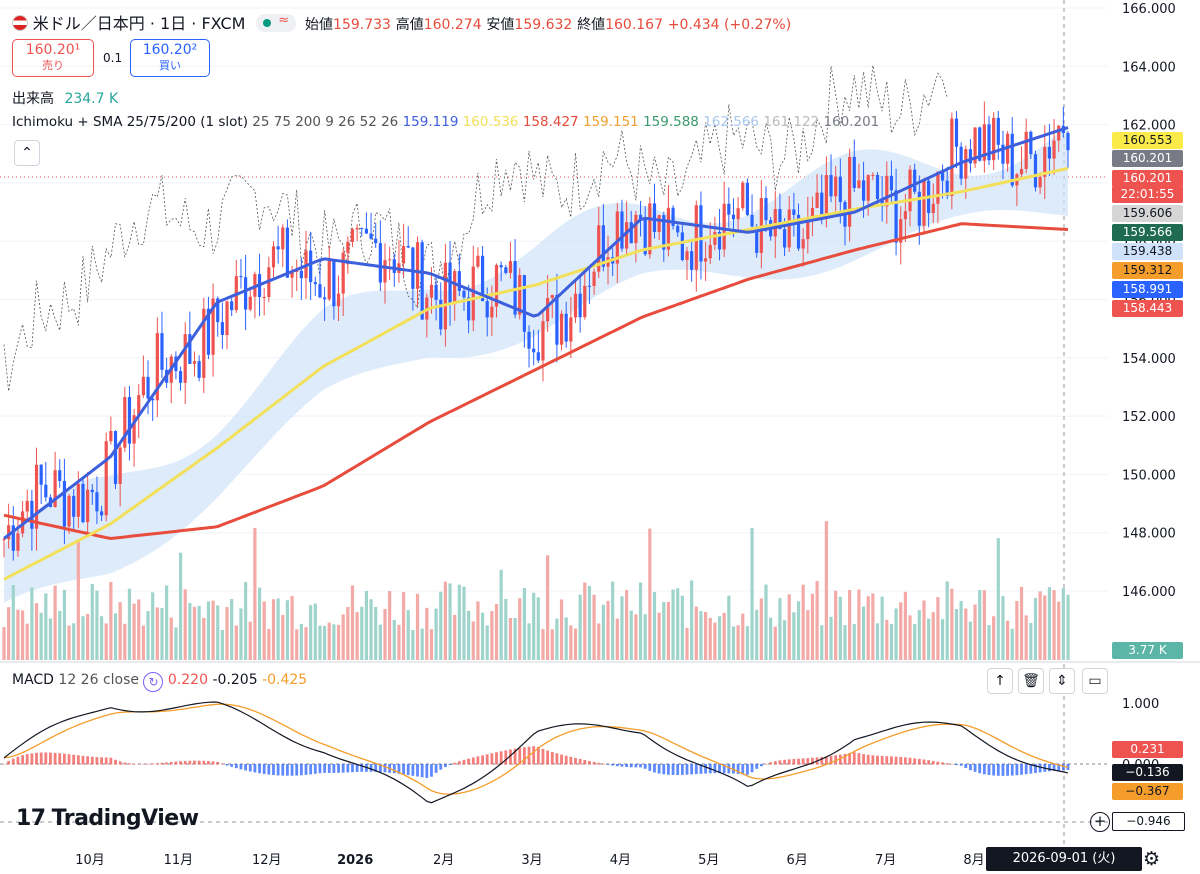 This screenshot has width=1200, height=874. What do you see at coordinates (1147, 232) in the screenshot?
I see `price-tag: 159.566` at bounding box center [1147, 232].